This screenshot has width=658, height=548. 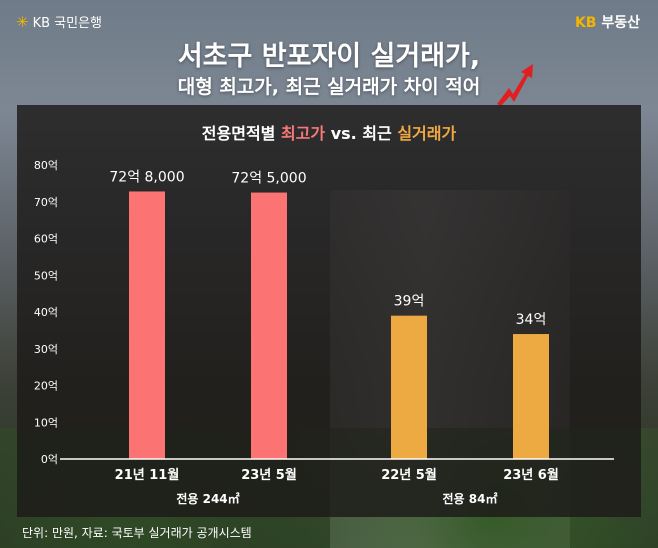 I want to click on rising-arrow-icon, so click(x=515, y=85).